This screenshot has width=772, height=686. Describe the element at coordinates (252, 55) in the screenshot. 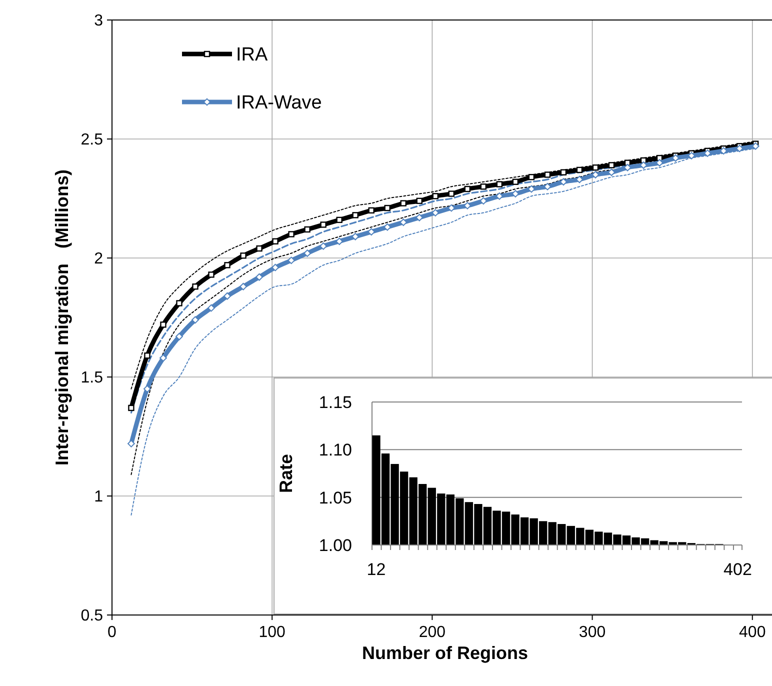

I see `legend-label: IRA` at that location.